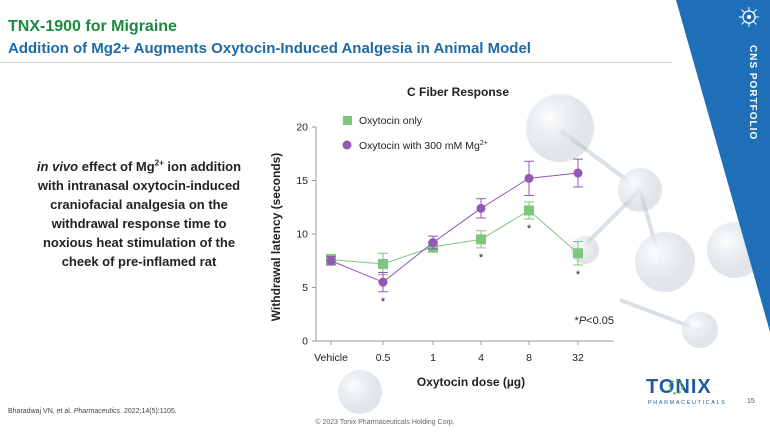 Image resolution: width=770 pixels, height=432 pixels. What do you see at coordinates (458, 92) in the screenshot?
I see `chart-title: C Fiber Response` at bounding box center [458, 92].